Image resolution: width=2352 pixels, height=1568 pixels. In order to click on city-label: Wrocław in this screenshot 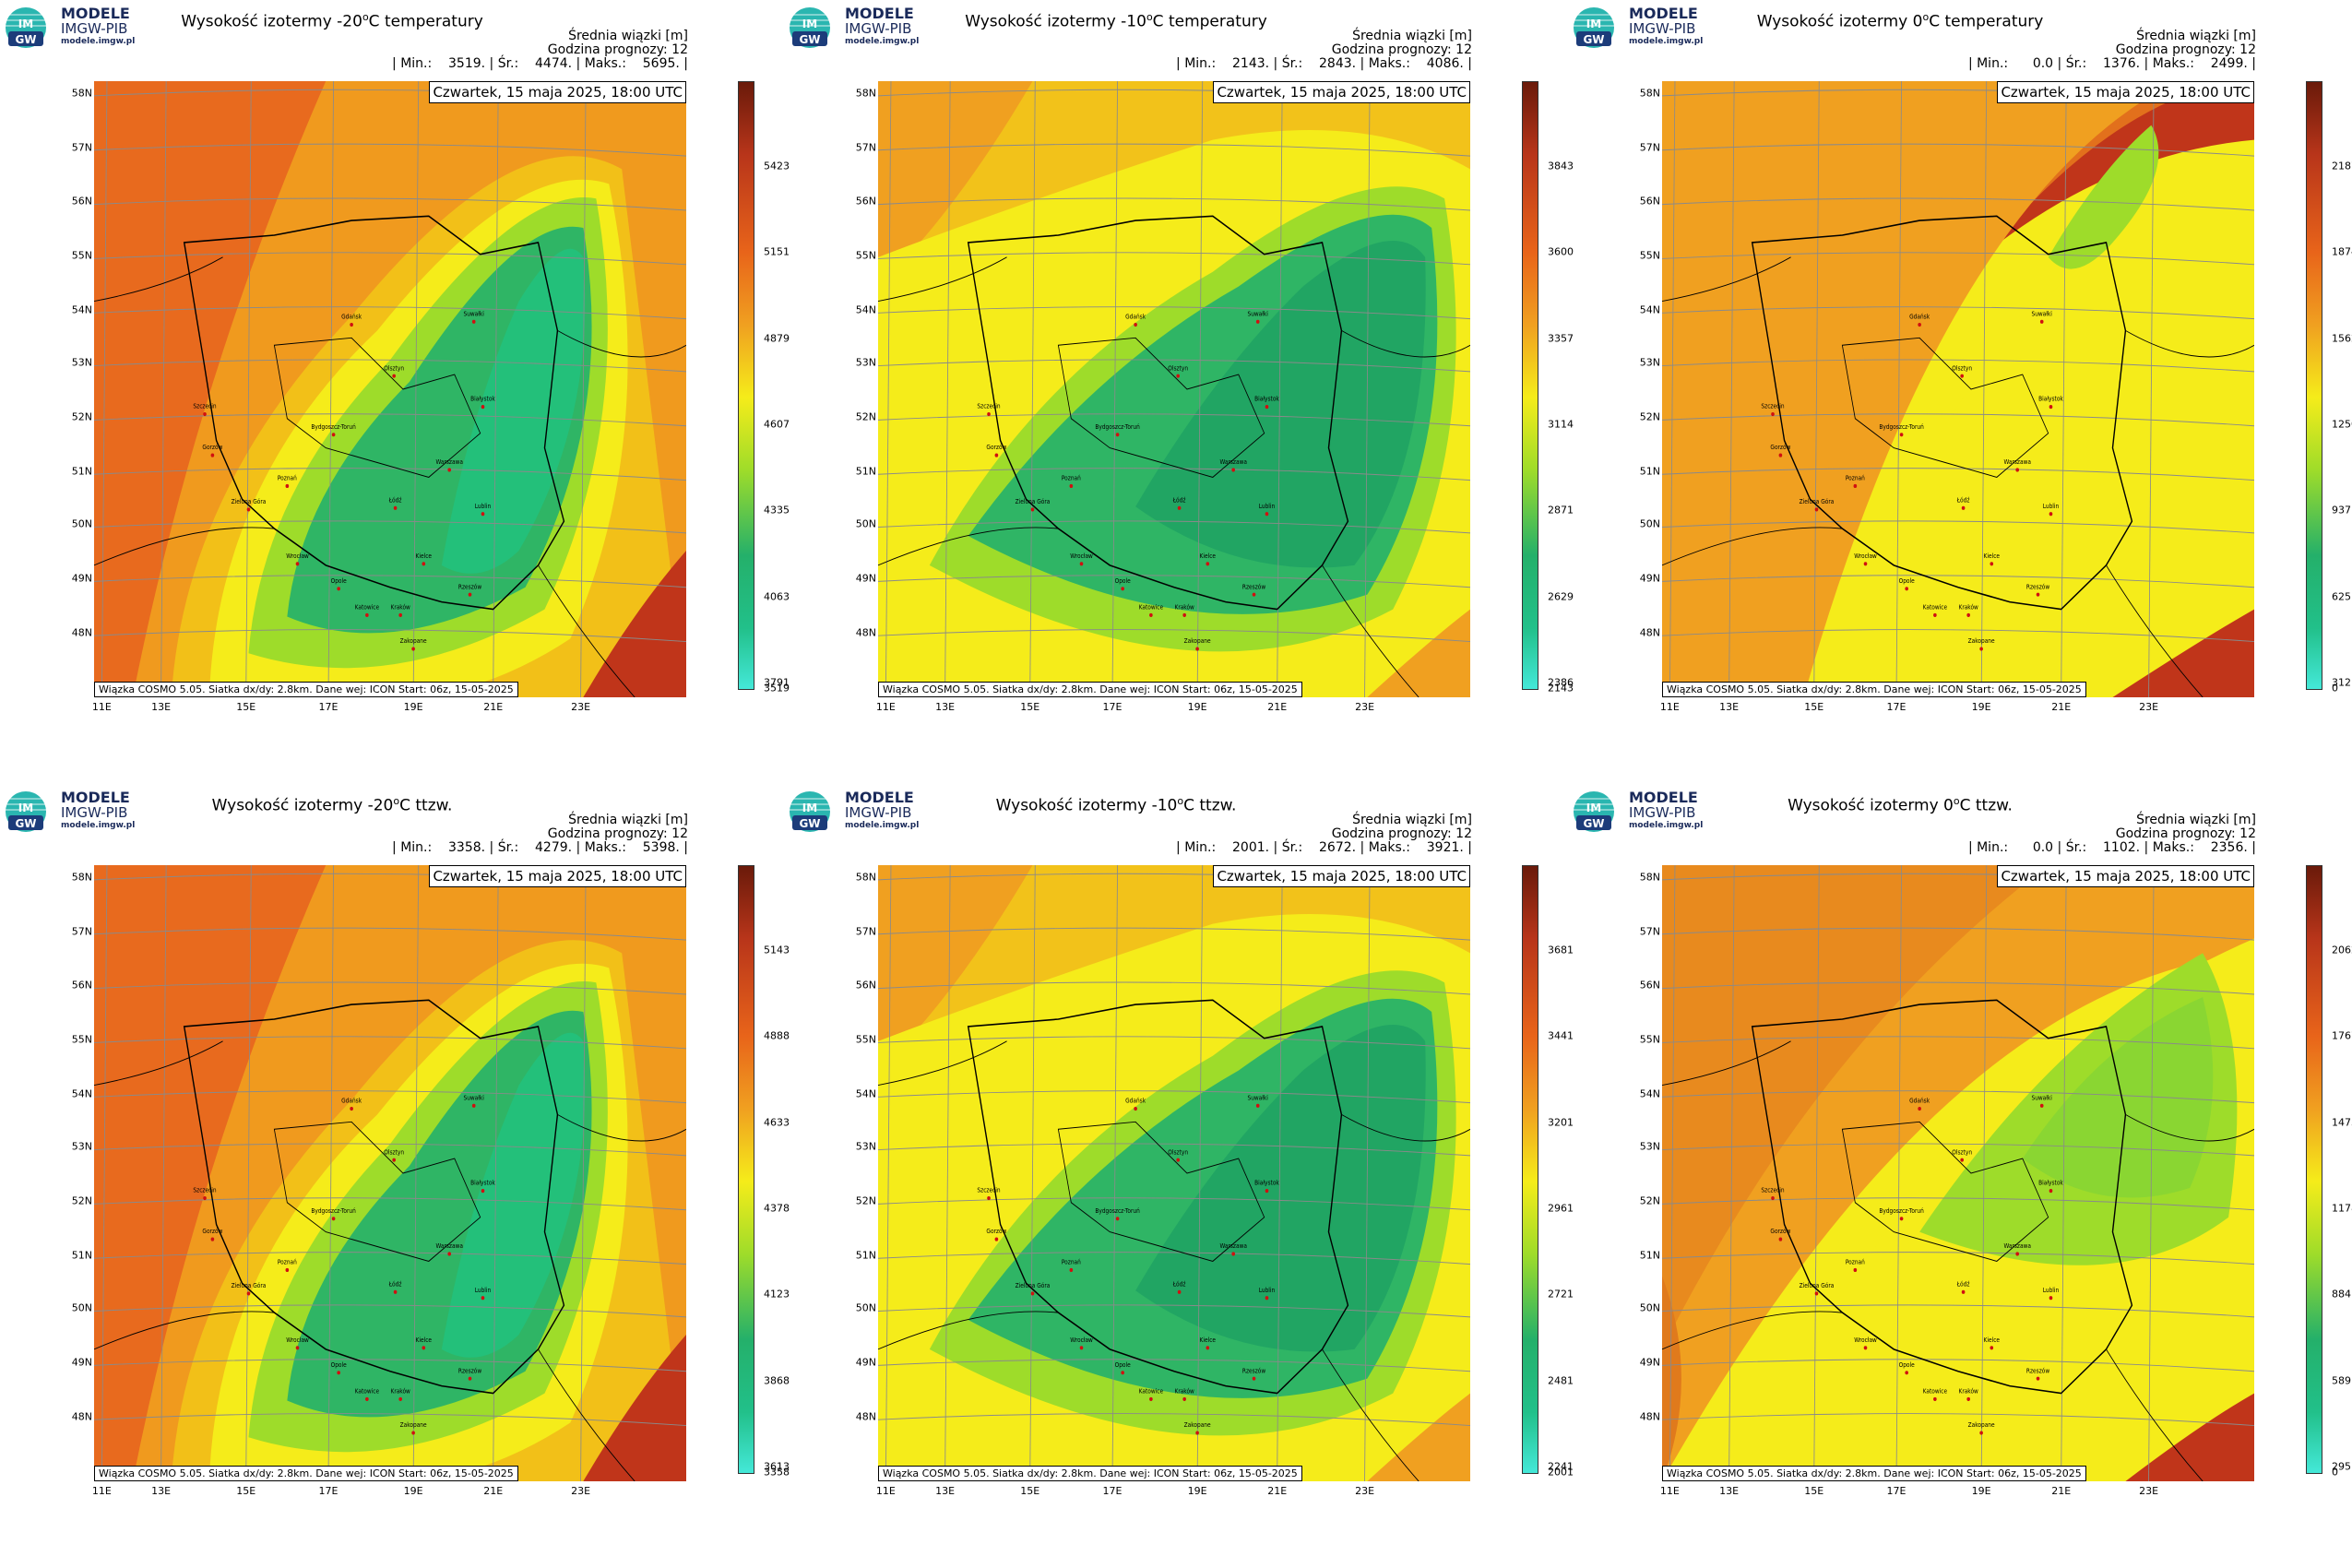, I will do `click(1081, 1340)`.